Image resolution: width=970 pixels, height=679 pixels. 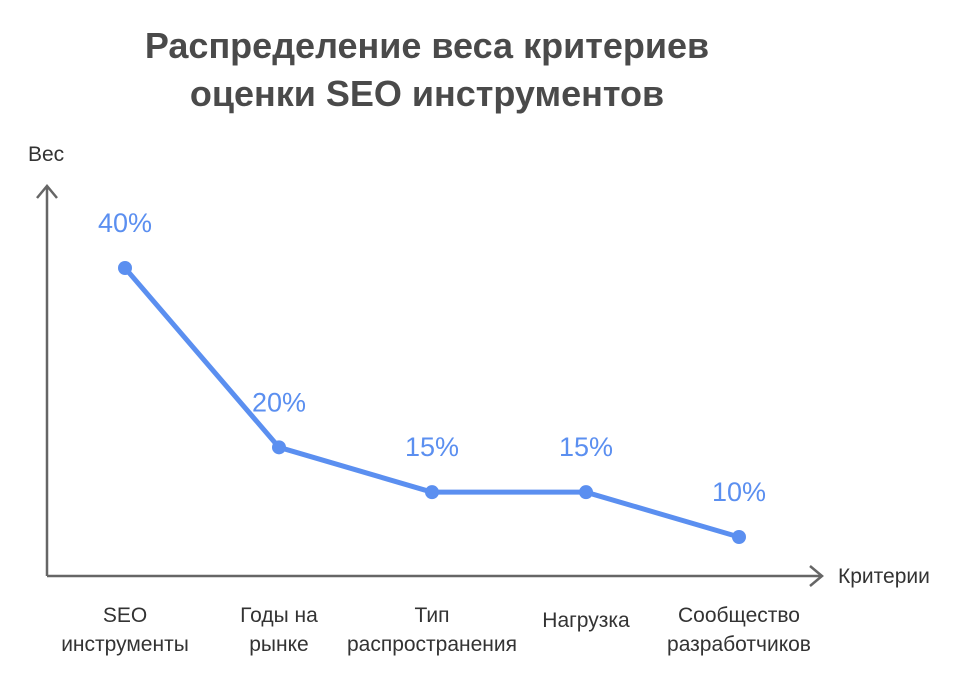 I want to click on x-tick-label: Годы на, so click(x=279, y=615).